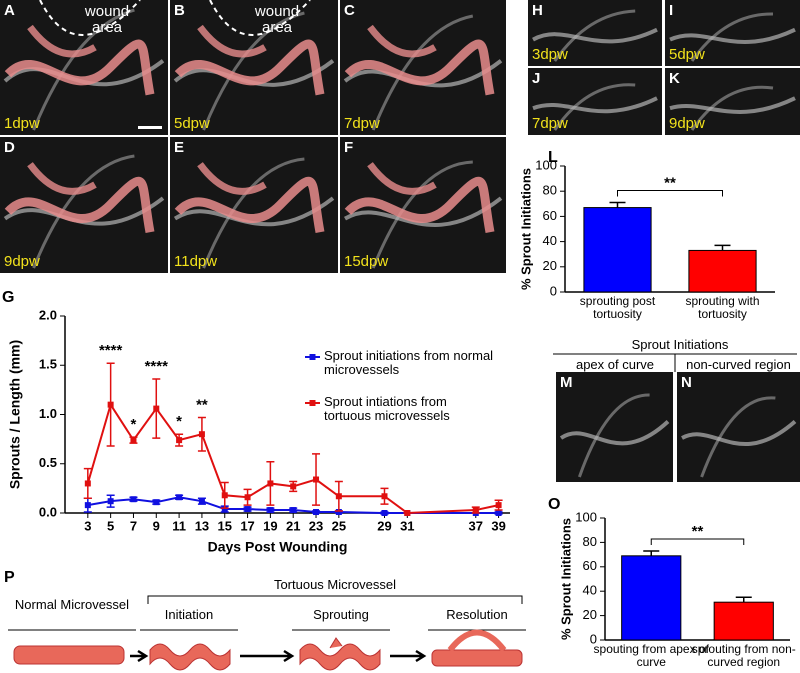 This screenshot has width=800, height=673. What do you see at coordinates (536, 78) in the screenshot?
I see `panel-letter: J` at bounding box center [536, 78].